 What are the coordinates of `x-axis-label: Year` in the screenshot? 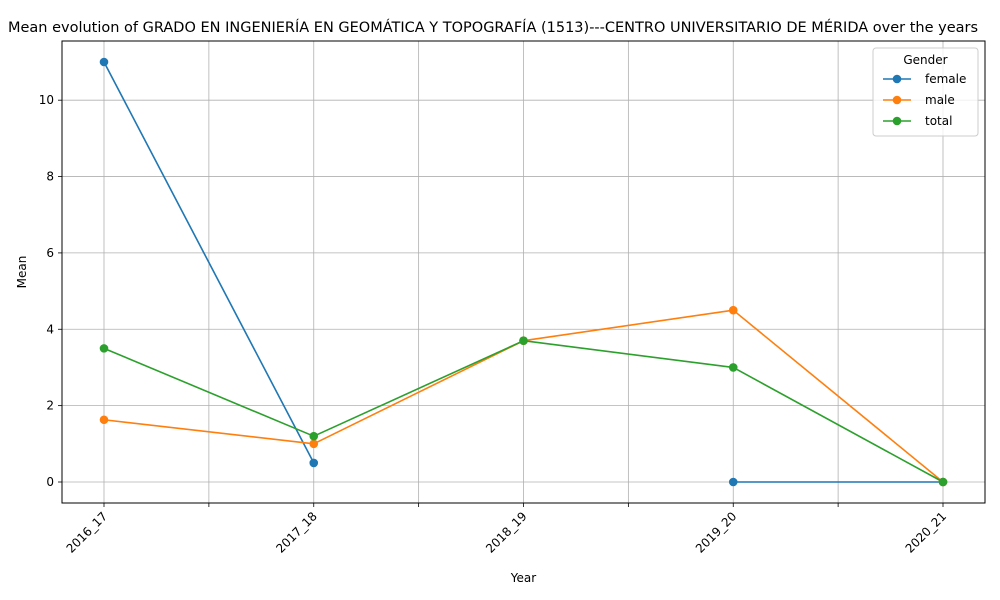 It's located at (523, 578).